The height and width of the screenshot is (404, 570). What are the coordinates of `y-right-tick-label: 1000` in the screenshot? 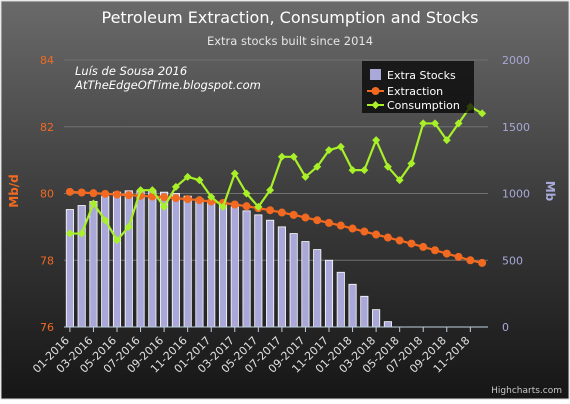 It's located at (516, 194).